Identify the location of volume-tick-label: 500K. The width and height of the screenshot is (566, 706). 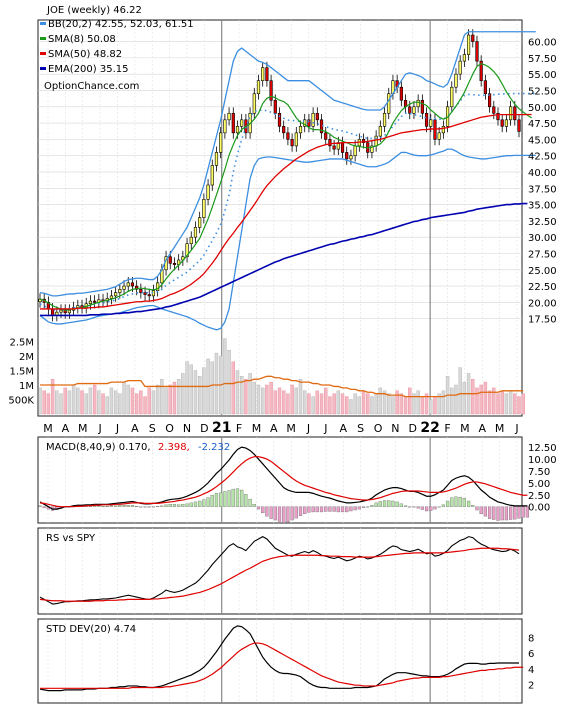
(21, 401).